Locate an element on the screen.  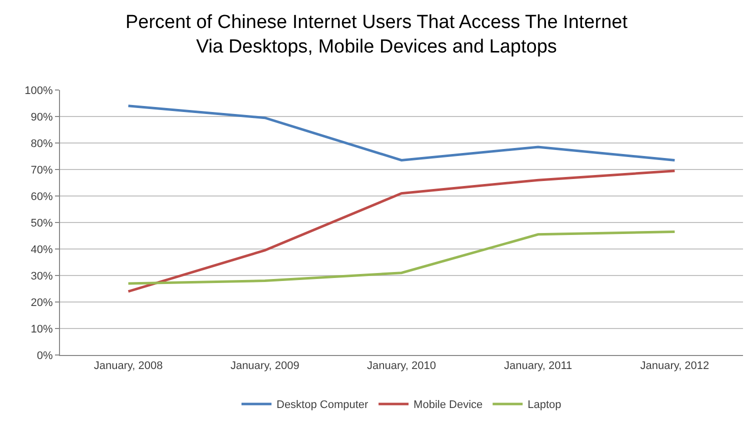
x-tick-label: January, 2011 is located at coordinates (538, 366).